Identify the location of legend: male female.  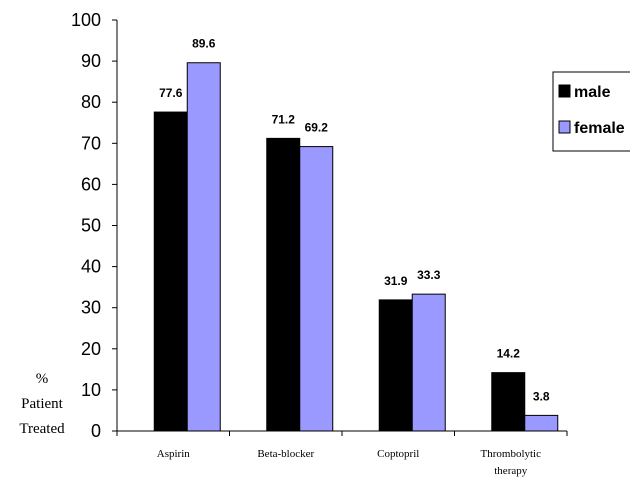
(591, 111).